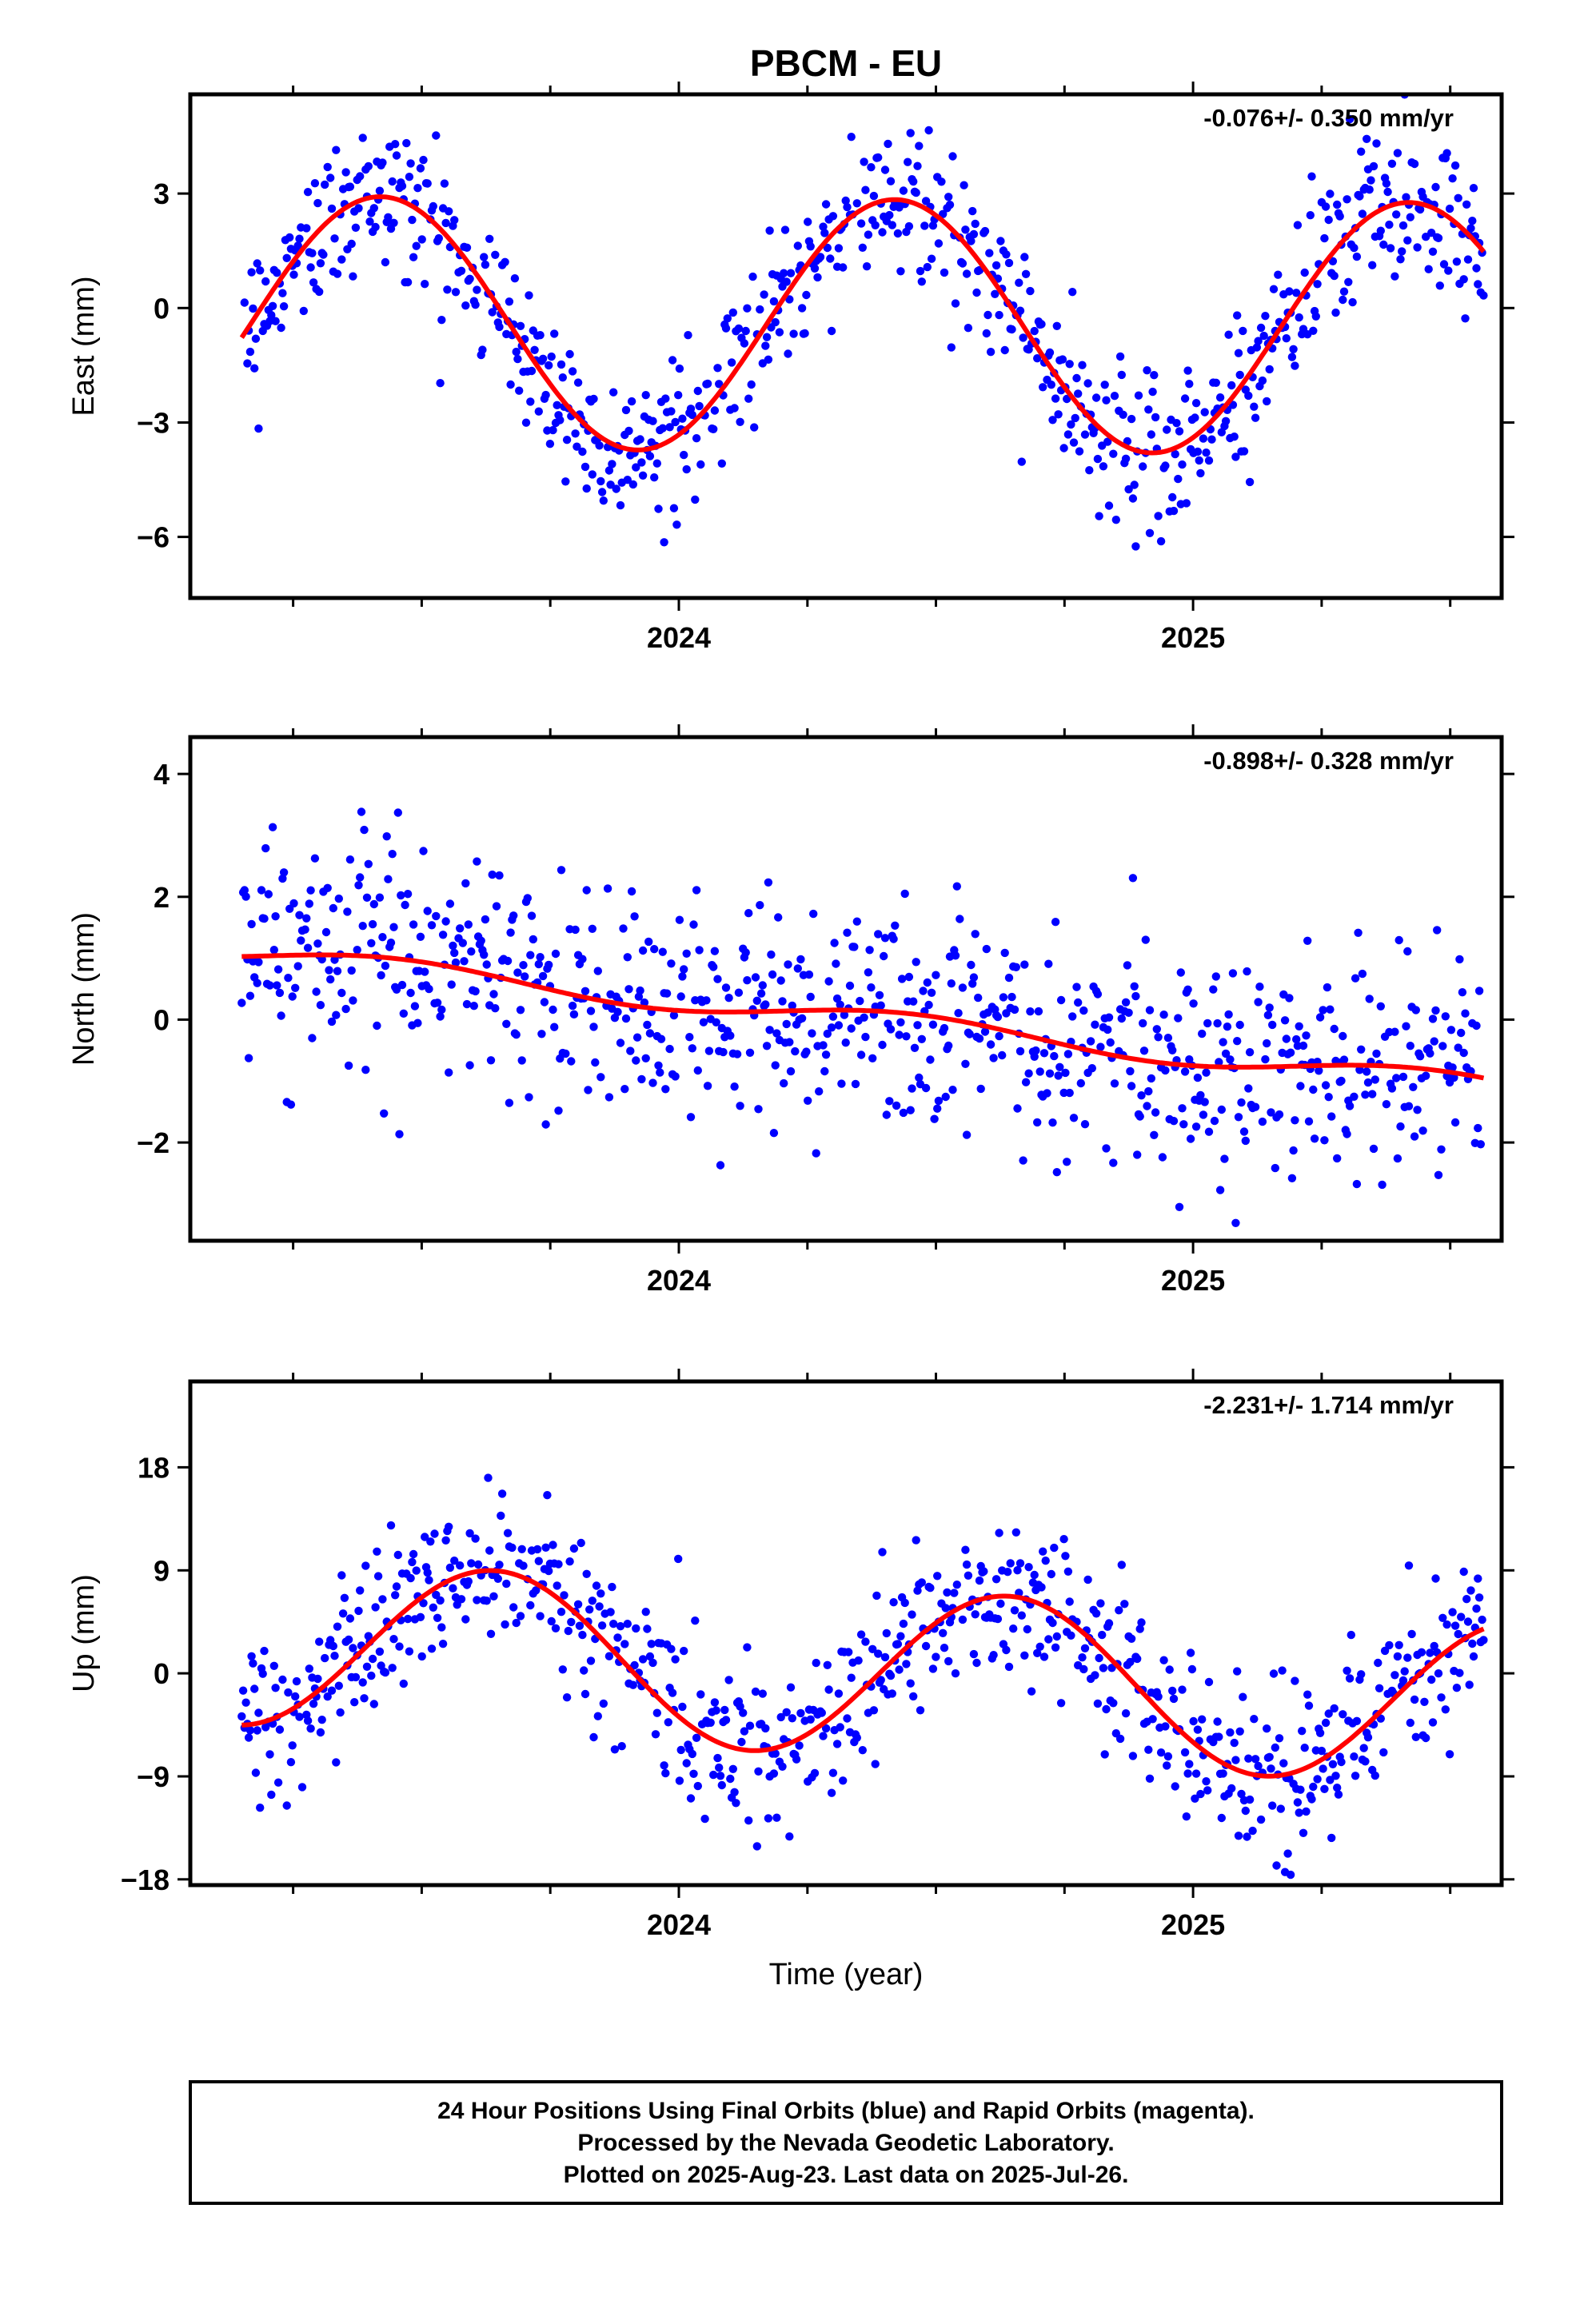 Image resolution: width=1580 pixels, height=2324 pixels. Describe the element at coordinates (1193, 1924) in the screenshot. I see `x-tick-label: 2025` at that location.